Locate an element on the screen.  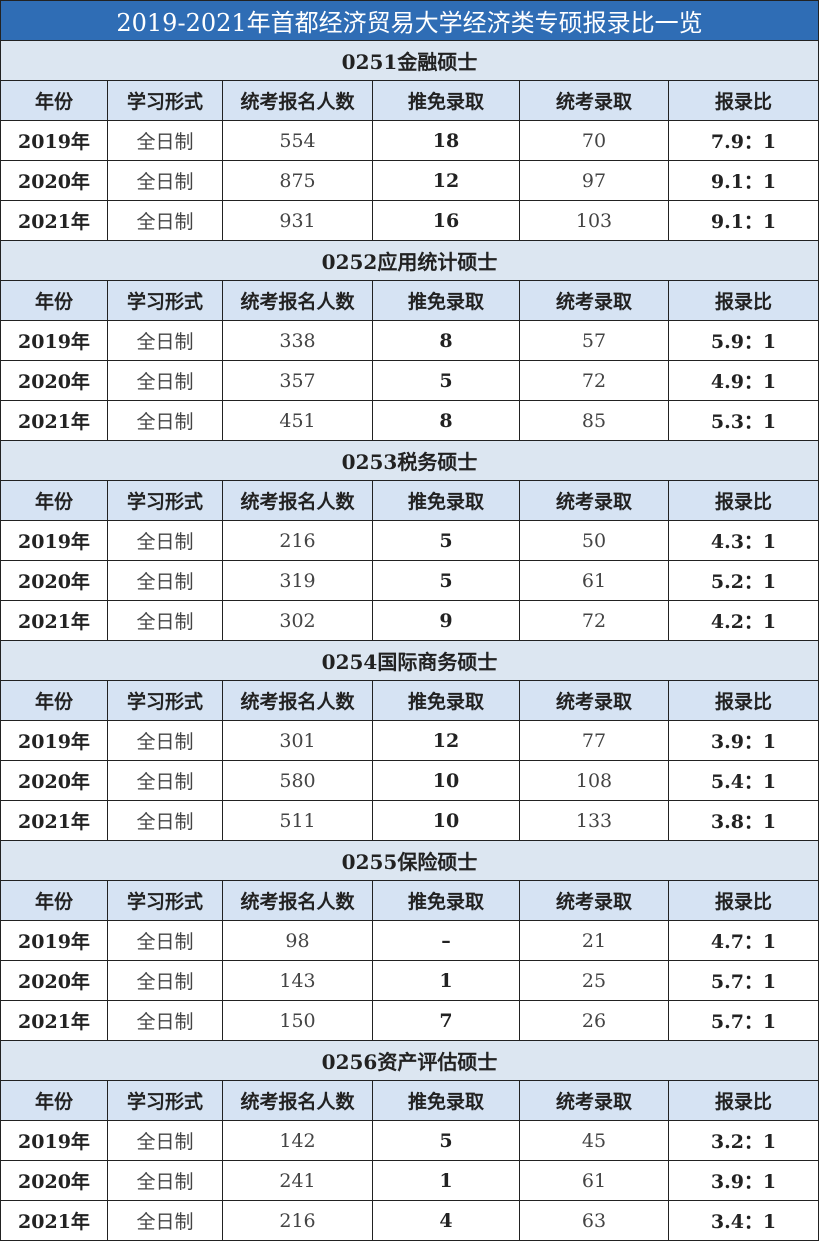
cell-ratio: 5.7：1 is located at coordinates (743, 980).